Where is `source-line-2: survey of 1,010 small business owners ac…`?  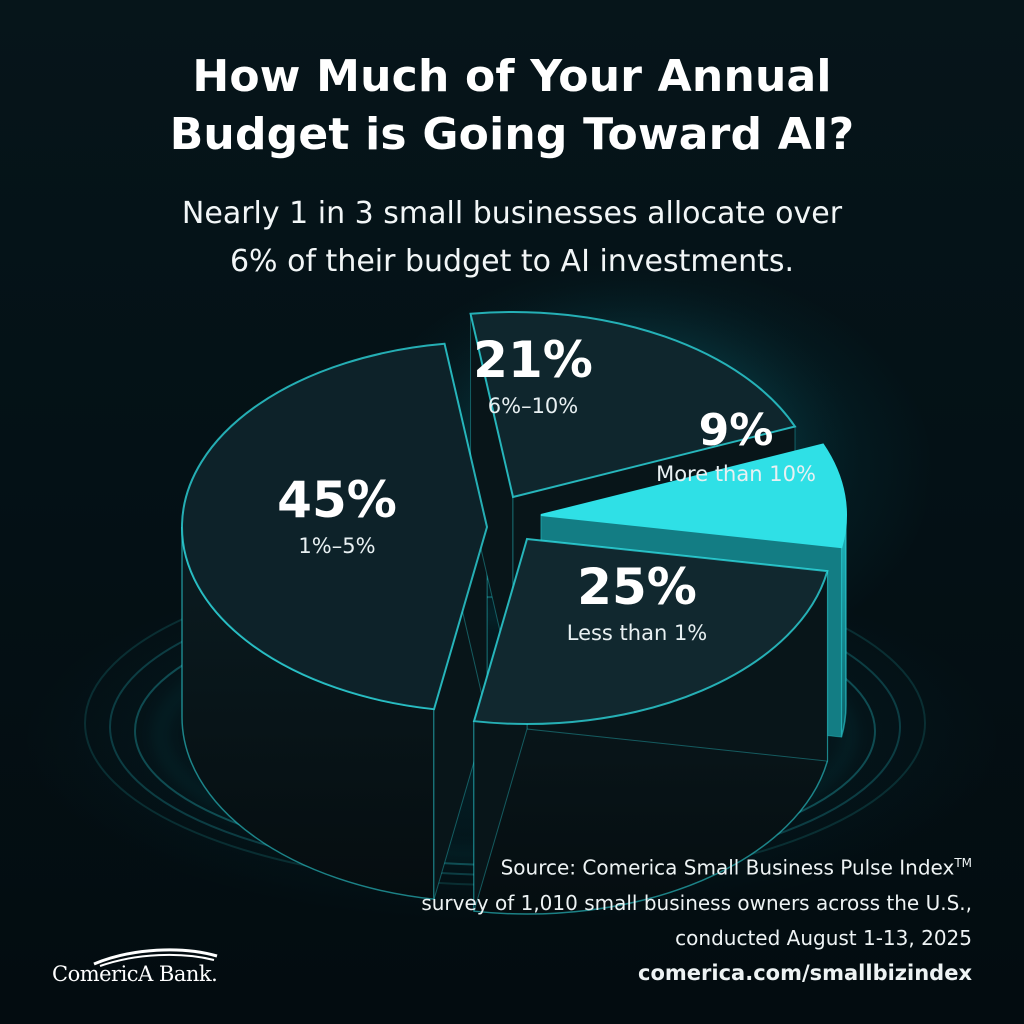 source-line-2: survey of 1,010 small business owners ac… is located at coordinates (696, 902).